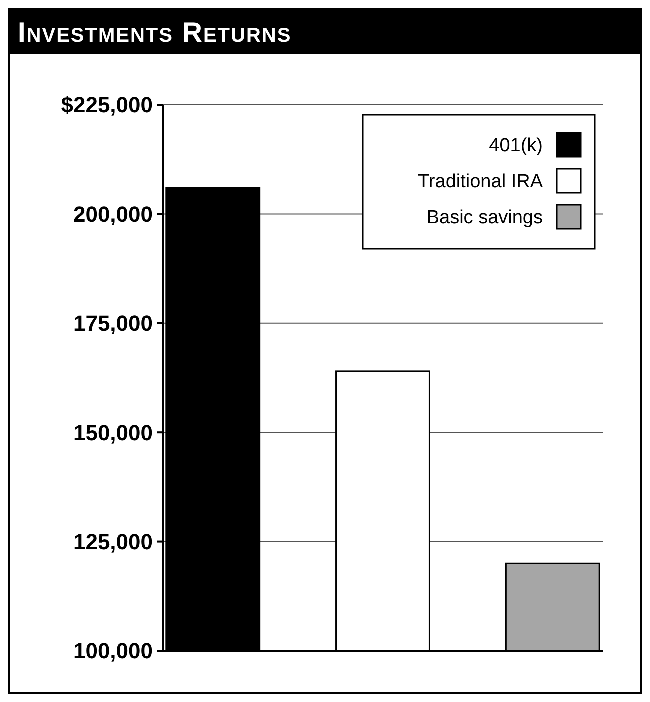 Image resolution: width=650 pixels, height=702 pixels. I want to click on y-tick-label: 200,000, so click(113, 214).